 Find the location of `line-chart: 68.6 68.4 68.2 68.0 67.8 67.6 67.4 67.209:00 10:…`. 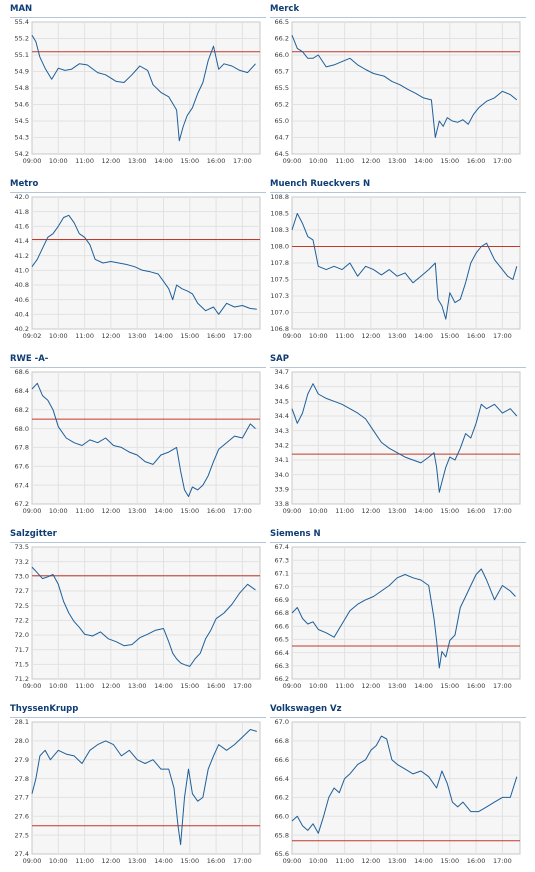

line-chart: 68.6 68.4 68.2 68.0 67.8 67.6 67.4 67.209:00 10:… is located at coordinates (138, 441).